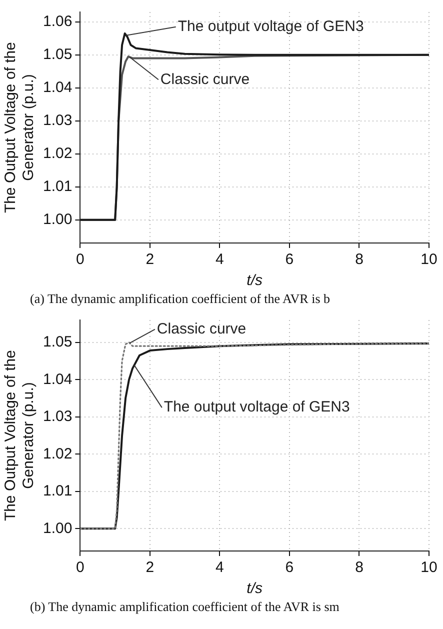 This screenshot has width=443, height=629. Describe the element at coordinates (271, 26) in the screenshot. I see `series-label: The output voltage of GEN3` at that location.